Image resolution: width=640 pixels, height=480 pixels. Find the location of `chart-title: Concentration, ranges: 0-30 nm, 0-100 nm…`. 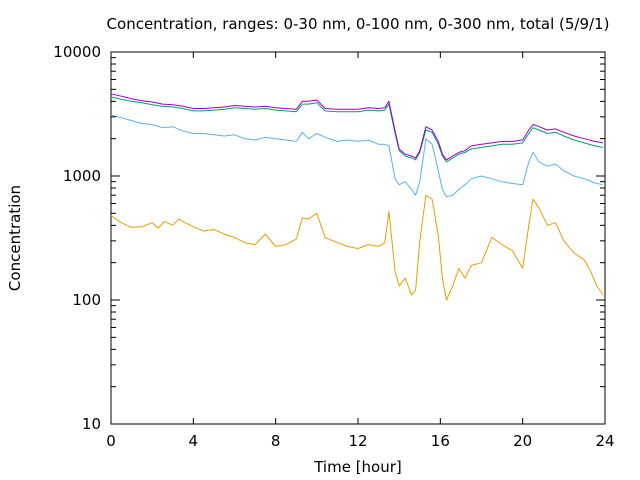

chart-title: Concentration, ranges: 0-30 nm, 0-100 nm… is located at coordinates (358, 24).